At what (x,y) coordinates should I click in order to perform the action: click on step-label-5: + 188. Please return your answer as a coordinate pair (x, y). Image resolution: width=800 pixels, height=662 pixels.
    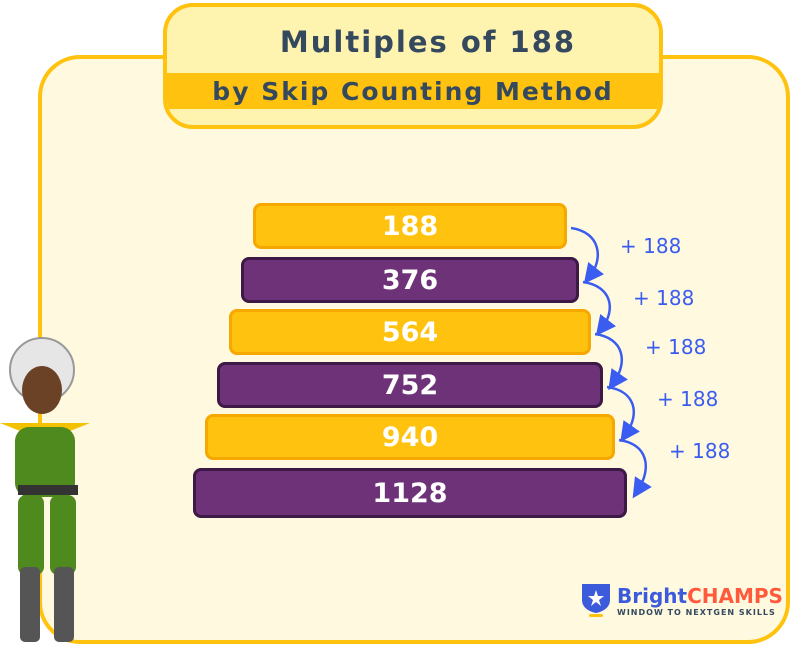
    Looking at the image, I should click on (700, 451).